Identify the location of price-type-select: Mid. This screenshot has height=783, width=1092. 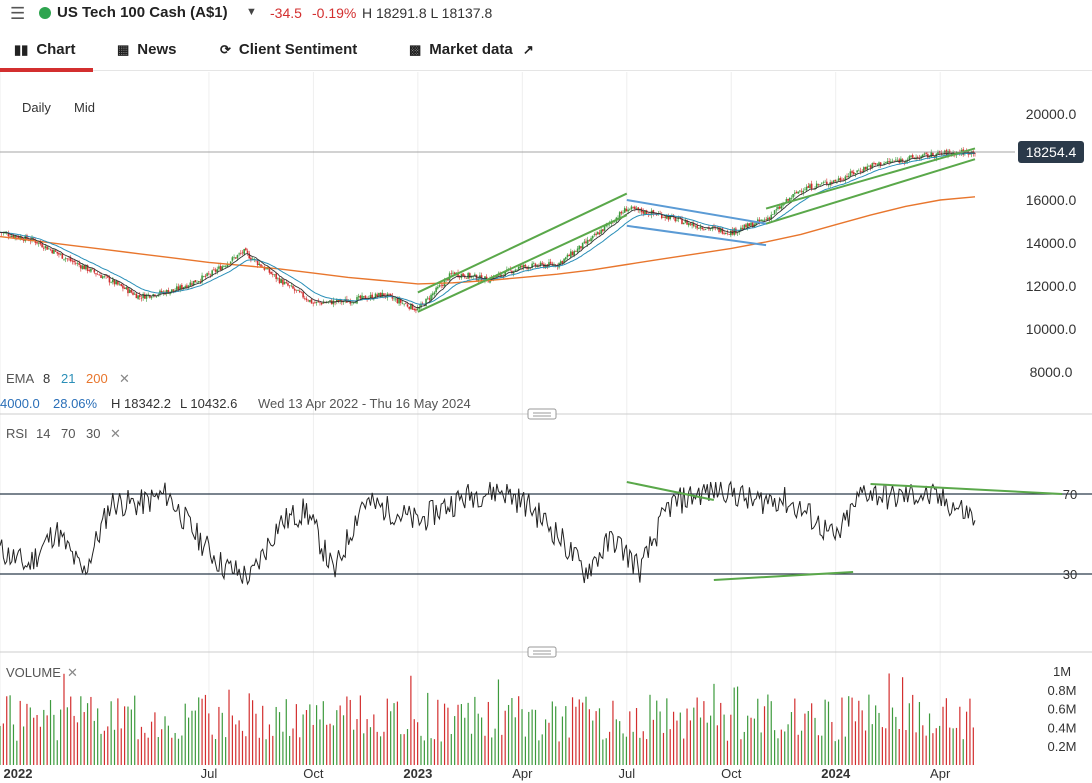
(84, 107).